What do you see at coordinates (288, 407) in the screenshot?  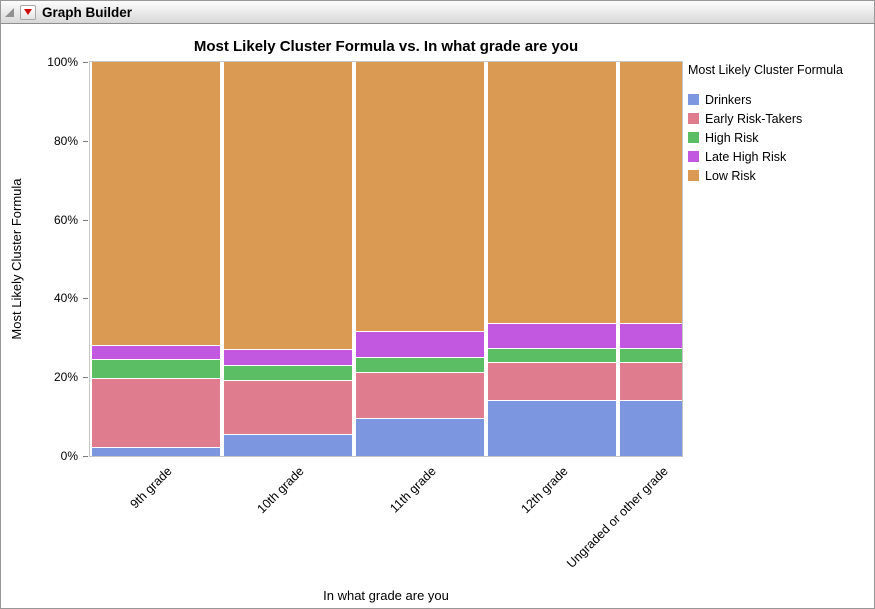 I see `segment-early-risk-takers-10th-grade` at bounding box center [288, 407].